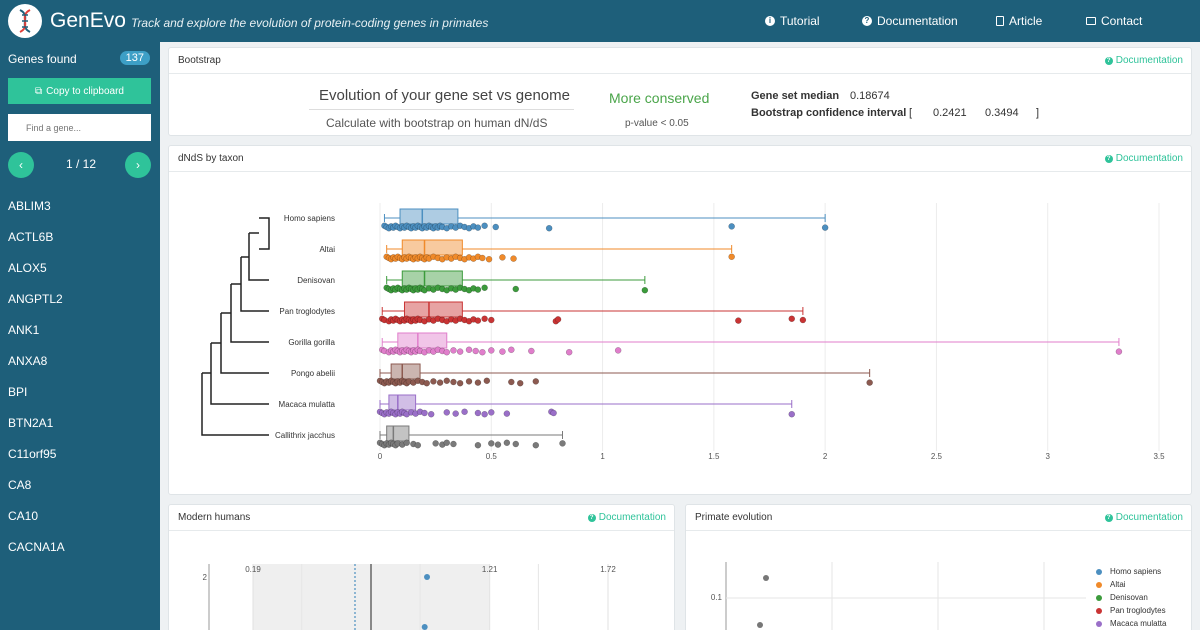 This screenshot has height=630, width=1200. I want to click on gene-item: ANXA8, so click(28, 361).